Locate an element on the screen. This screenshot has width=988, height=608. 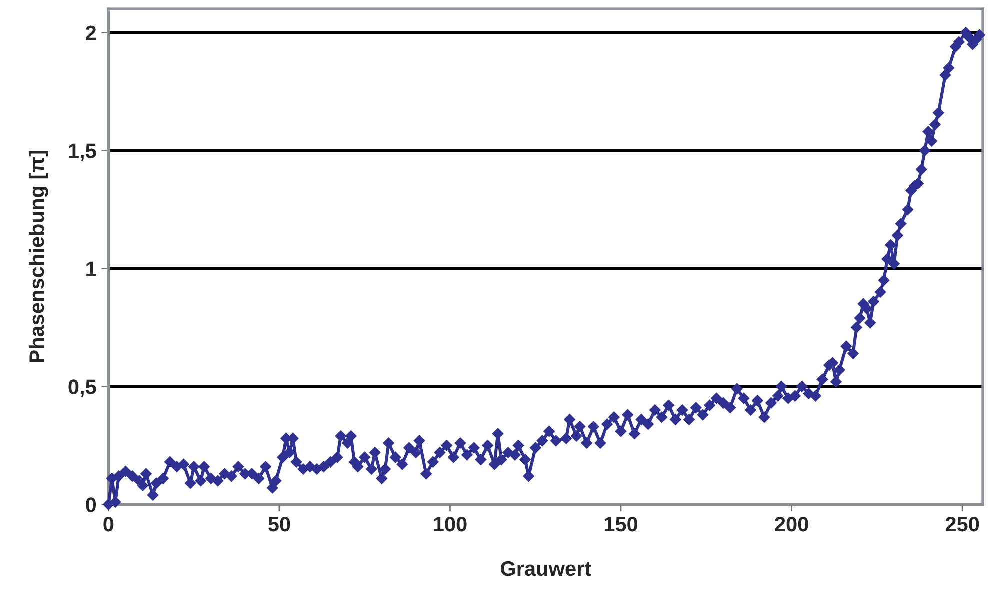
x-tick-label: 50 is located at coordinates (279, 524).